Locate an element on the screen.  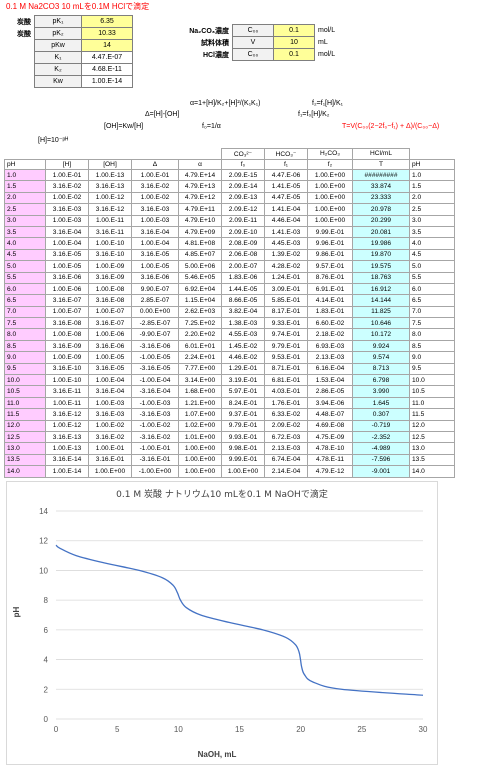
table-cell: 1.00.E-02 is located at coordinates (110, 426).